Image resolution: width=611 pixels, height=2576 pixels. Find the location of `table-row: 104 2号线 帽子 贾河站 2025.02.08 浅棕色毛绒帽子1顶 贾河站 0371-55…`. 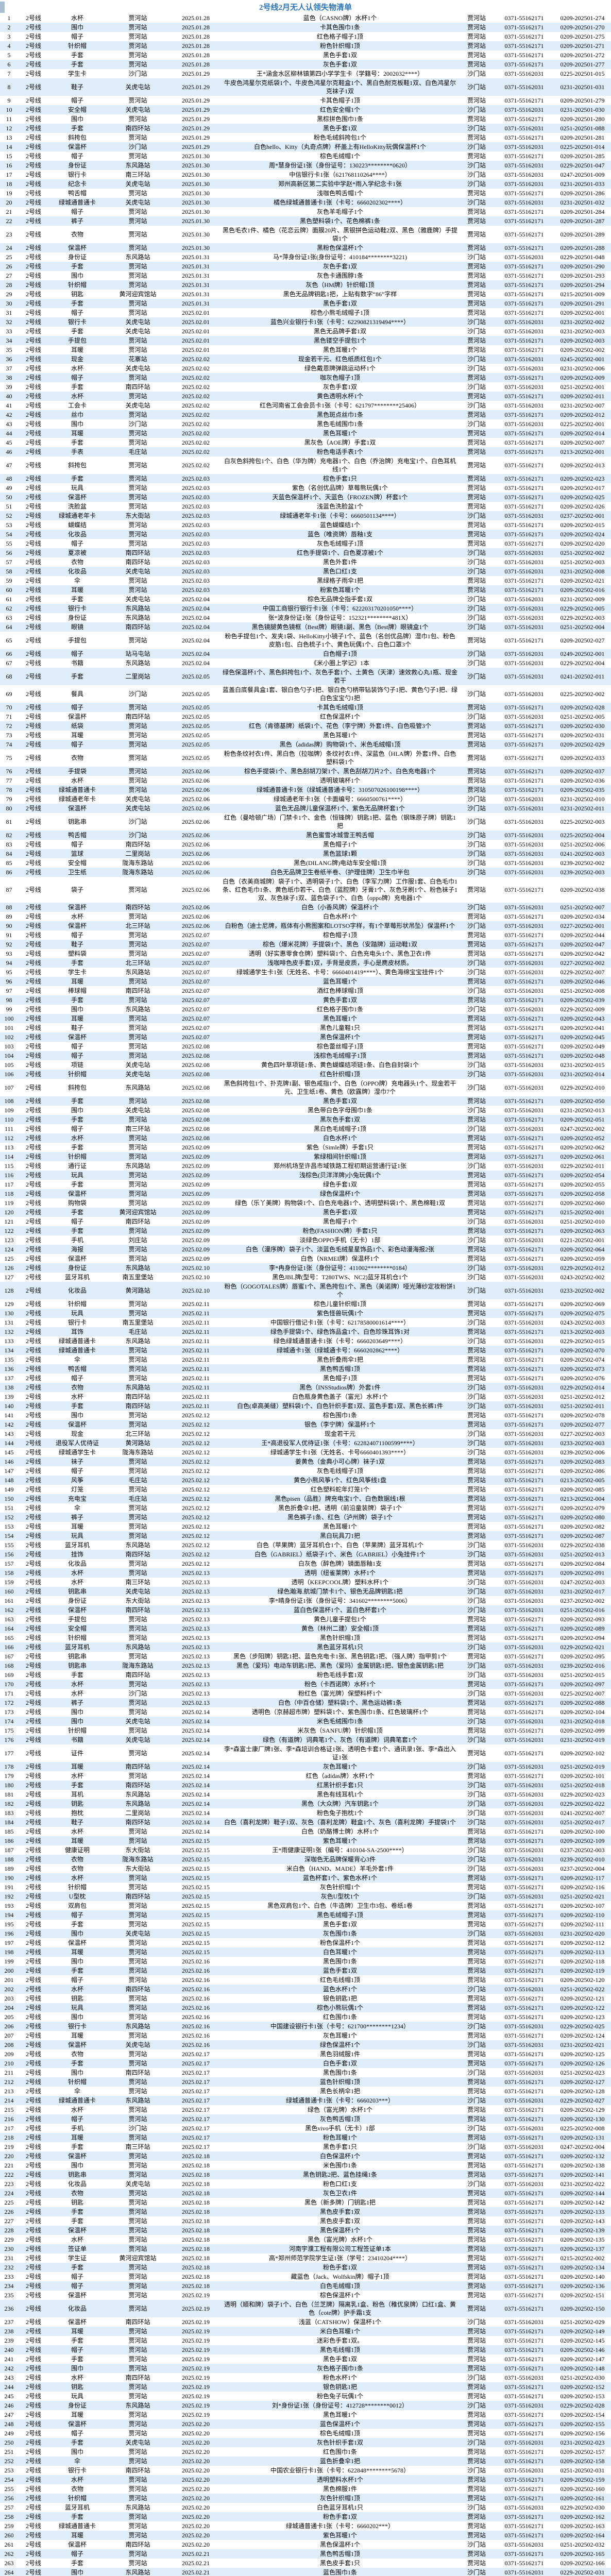

table-row: 104 2号线 帽子 贾河站 2025.02.08 浅棕色毛绒帽子1顶 贾河站 0371-55… is located at coordinates (305, 1055).